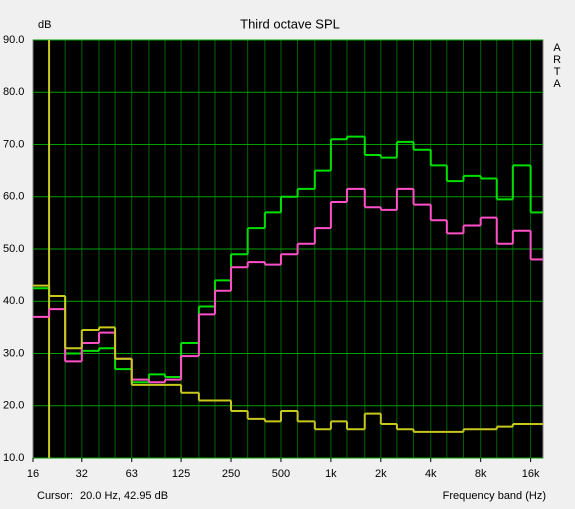 The image size is (575, 509). What do you see at coordinates (132, 474) in the screenshot?
I see `x-tick-label: 63` at bounding box center [132, 474].